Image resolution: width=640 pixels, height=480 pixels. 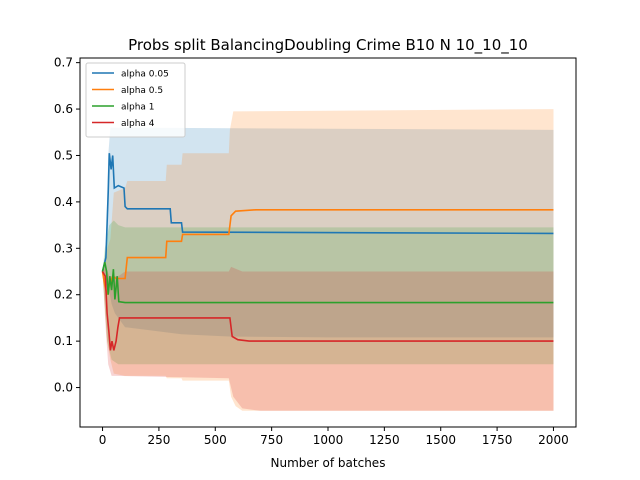 I want to click on y-tick-label: 0.5, so click(x=63, y=155).